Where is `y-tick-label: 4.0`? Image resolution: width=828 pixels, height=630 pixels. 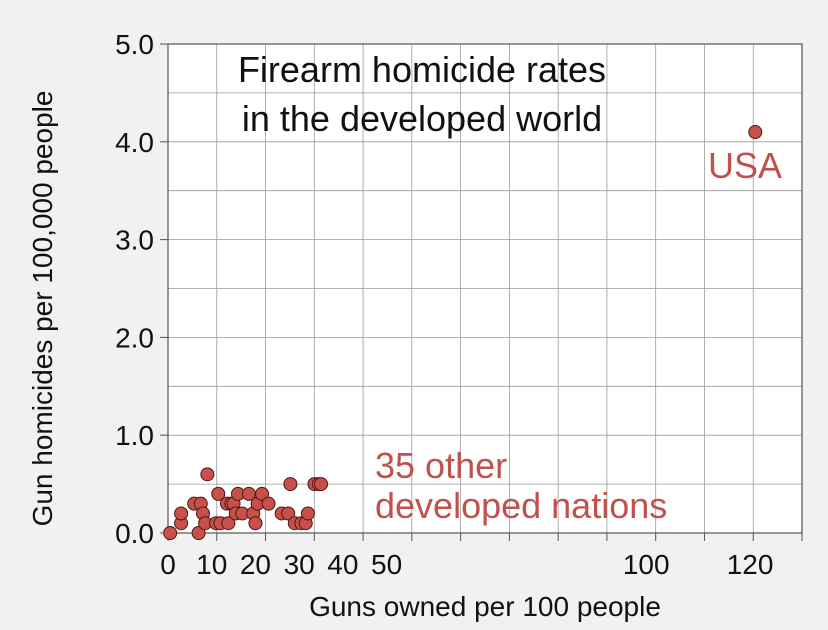
y-tick-label: 4.0 is located at coordinates (134, 142).